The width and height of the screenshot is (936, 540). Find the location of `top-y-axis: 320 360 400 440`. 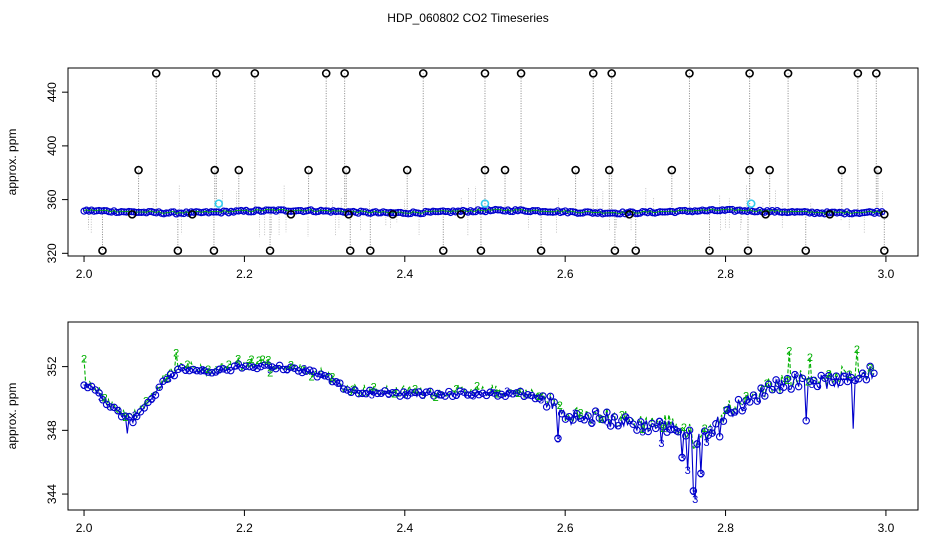

top-y-axis: 320 360 400 440 is located at coordinates (56, 172).